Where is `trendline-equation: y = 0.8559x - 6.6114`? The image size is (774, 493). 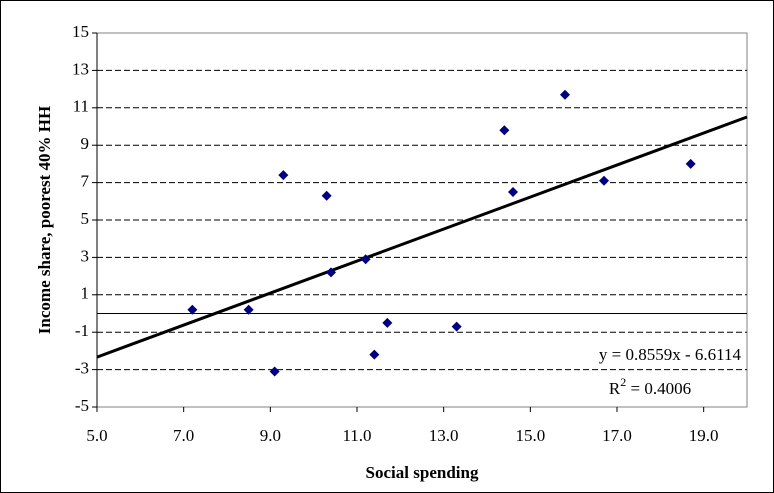 trendline-equation: y = 0.8559x - 6.6114 is located at coordinates (670, 354).